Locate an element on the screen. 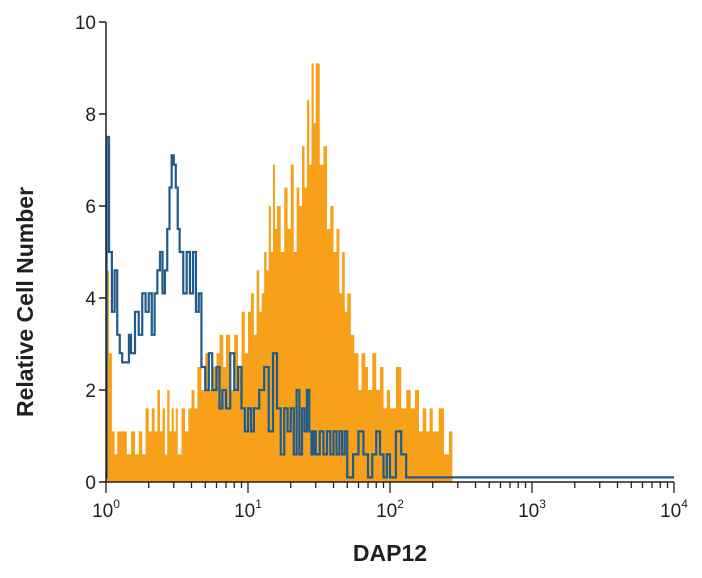  y-axis-title: Relative Cell Number is located at coordinates (25, 302).